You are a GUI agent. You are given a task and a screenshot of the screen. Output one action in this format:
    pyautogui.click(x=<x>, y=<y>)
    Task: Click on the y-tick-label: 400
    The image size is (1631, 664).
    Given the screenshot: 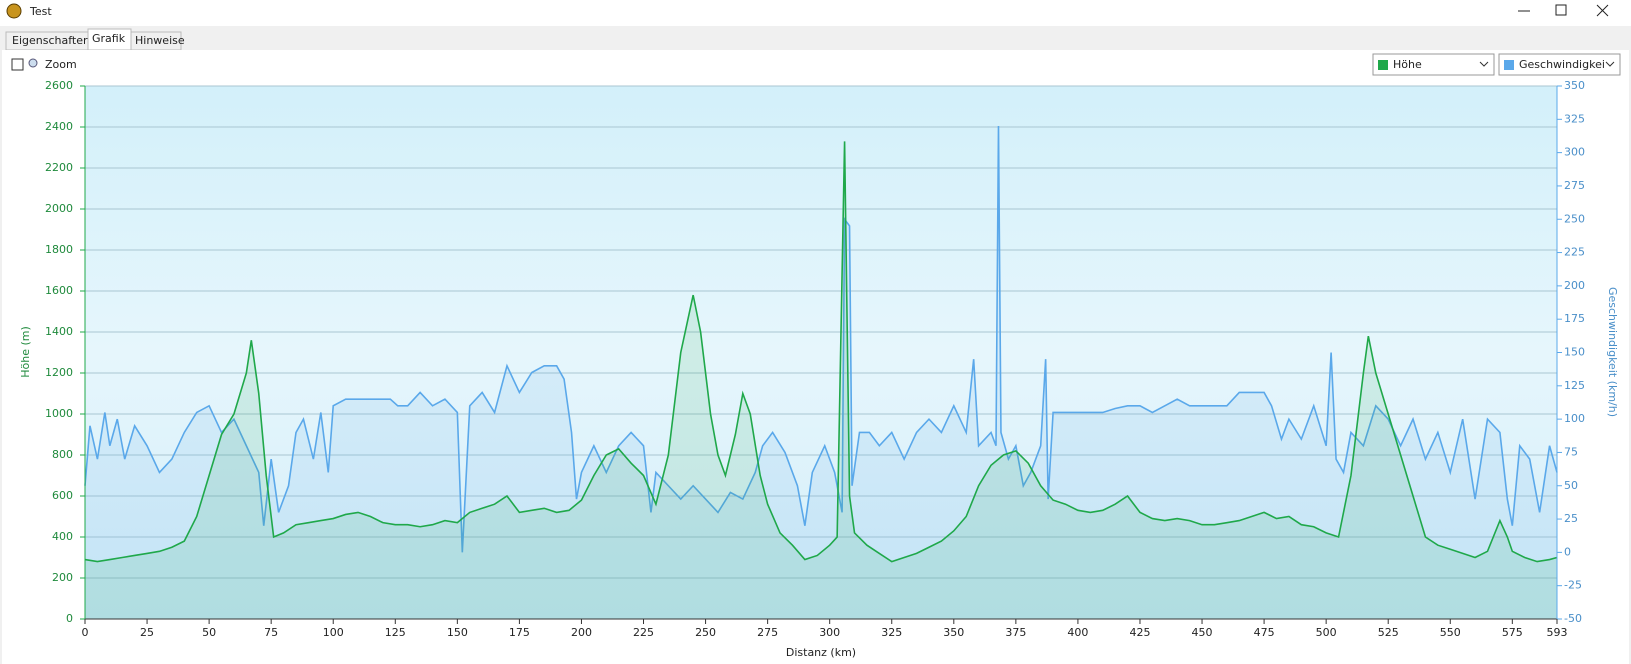 What is the action you would take?
    pyautogui.click(x=62, y=536)
    